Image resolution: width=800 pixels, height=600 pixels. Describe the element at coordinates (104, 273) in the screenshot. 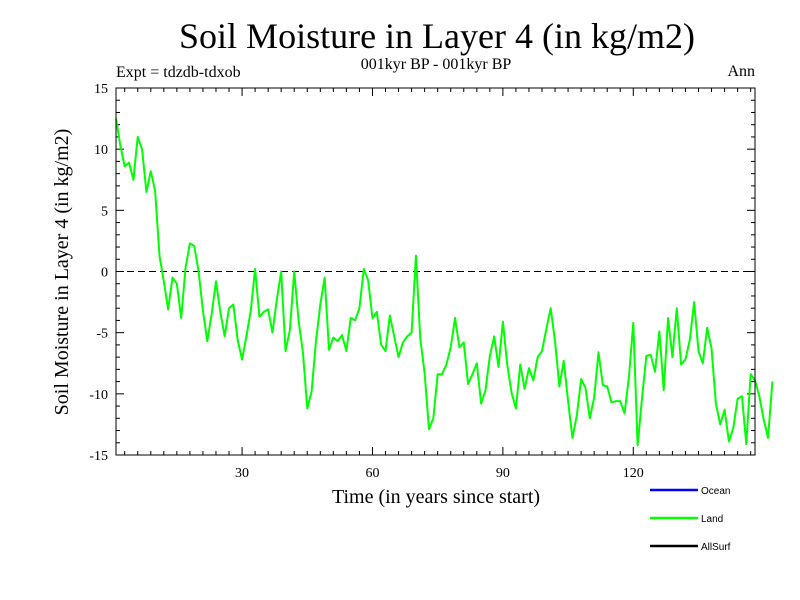

I see `y-tick-label: 0` at that location.